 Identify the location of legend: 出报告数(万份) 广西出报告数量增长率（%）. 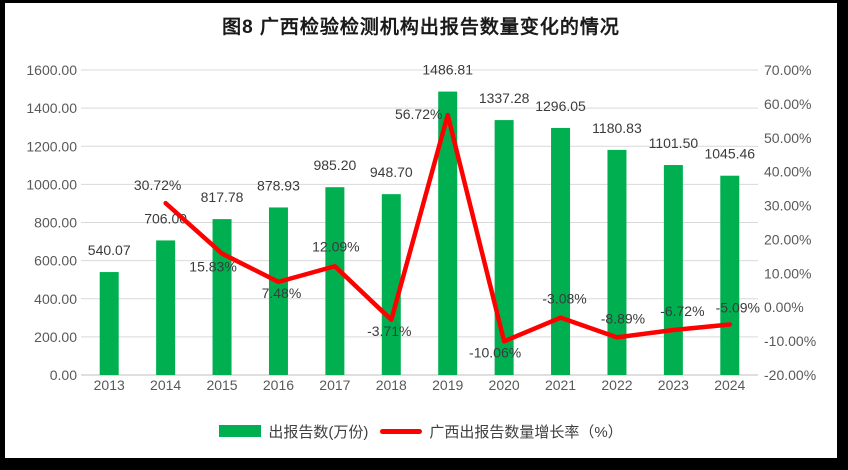
(421, 431).